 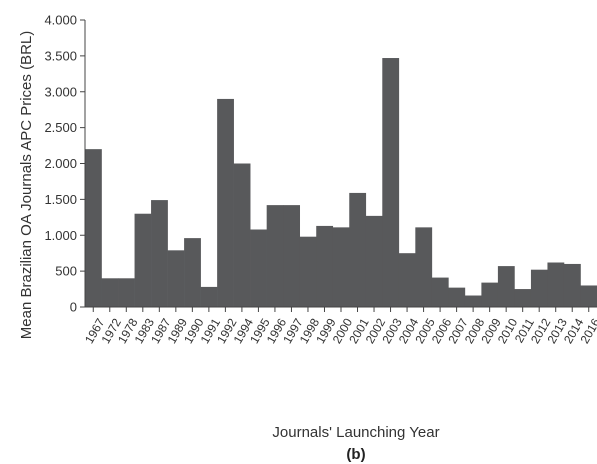 I want to click on y-tick-label: 3.500, so click(x=60, y=55).